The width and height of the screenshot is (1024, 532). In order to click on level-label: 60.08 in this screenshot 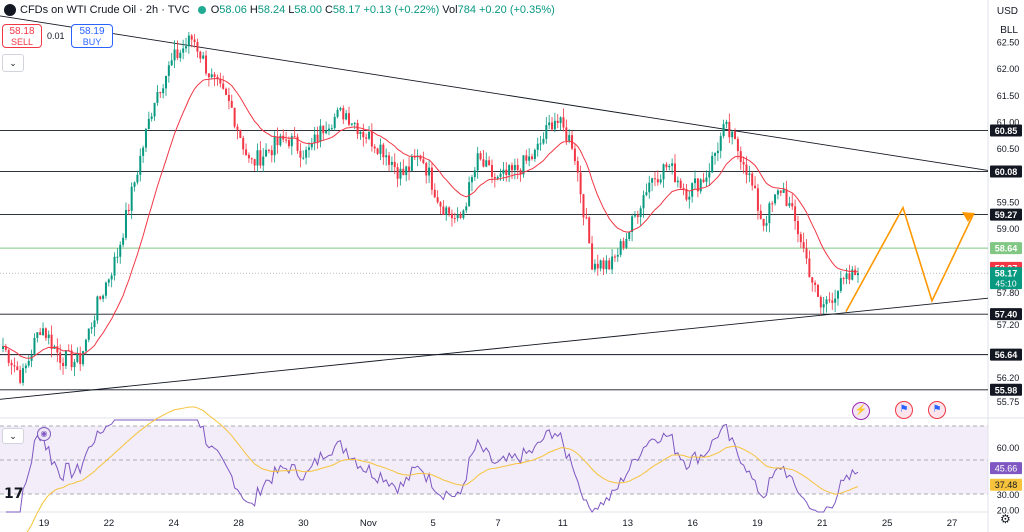, I will do `click(1006, 172)`.